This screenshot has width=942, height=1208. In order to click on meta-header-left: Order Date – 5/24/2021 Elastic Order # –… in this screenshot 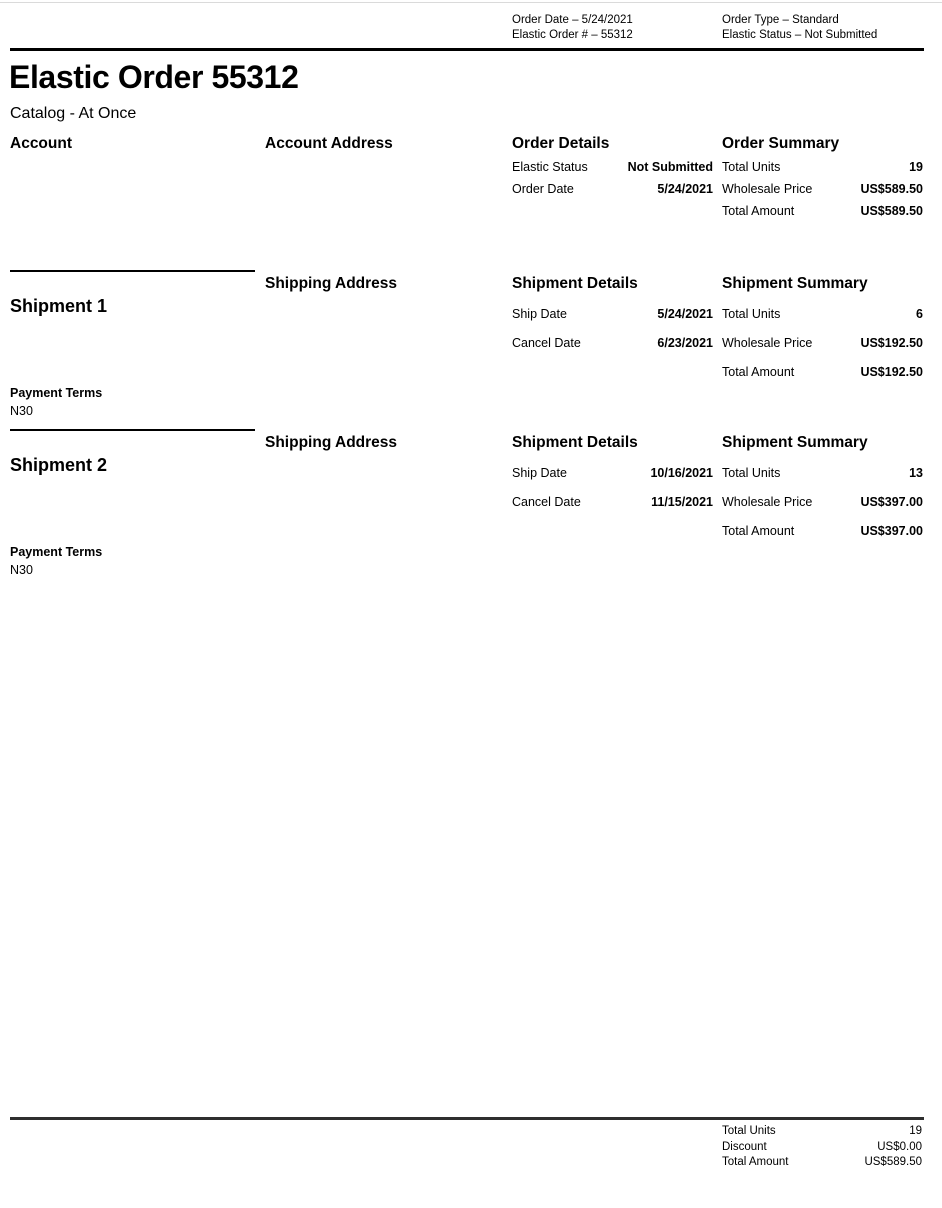, I will do `click(572, 28)`.